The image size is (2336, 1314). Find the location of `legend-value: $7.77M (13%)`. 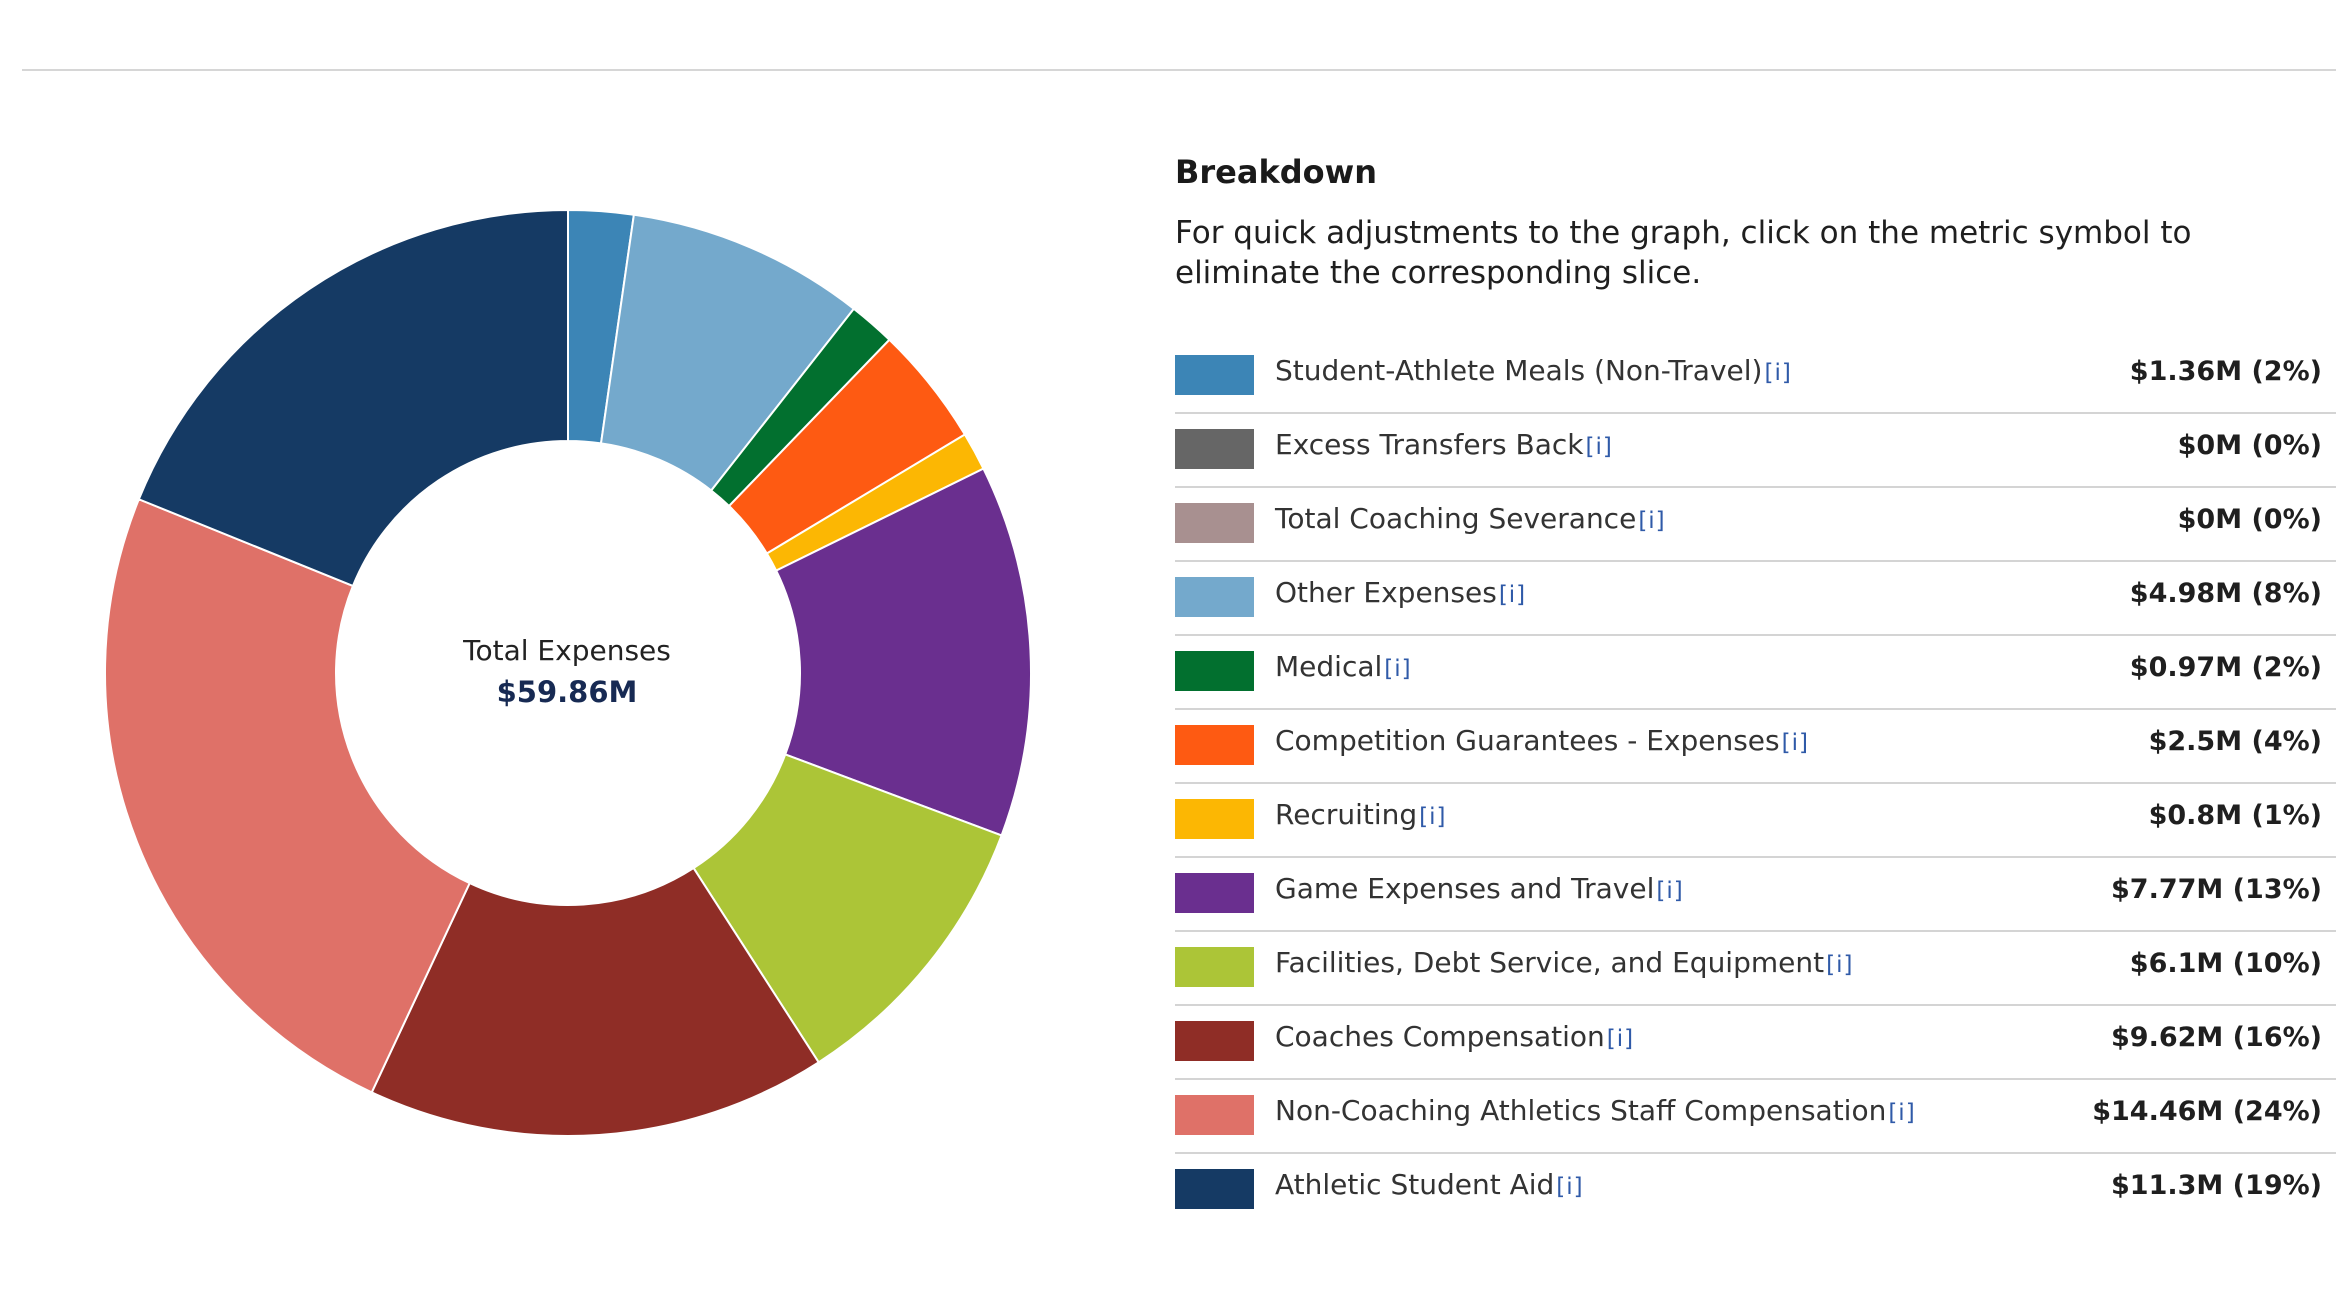

legend-value: $7.77M (13%) is located at coordinates (2216, 889).